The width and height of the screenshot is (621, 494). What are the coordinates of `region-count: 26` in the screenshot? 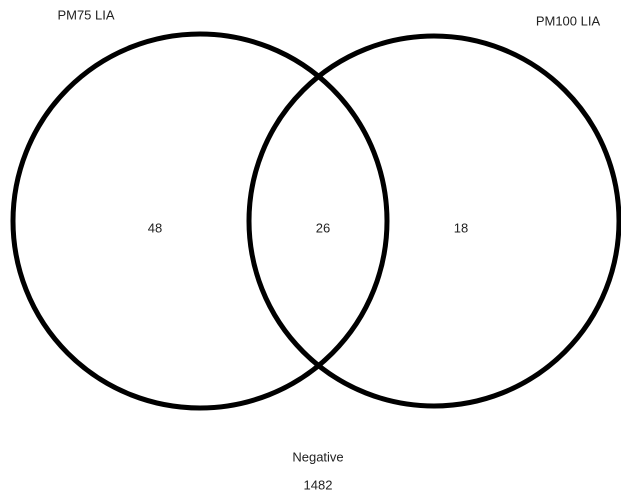 It's located at (323, 227).